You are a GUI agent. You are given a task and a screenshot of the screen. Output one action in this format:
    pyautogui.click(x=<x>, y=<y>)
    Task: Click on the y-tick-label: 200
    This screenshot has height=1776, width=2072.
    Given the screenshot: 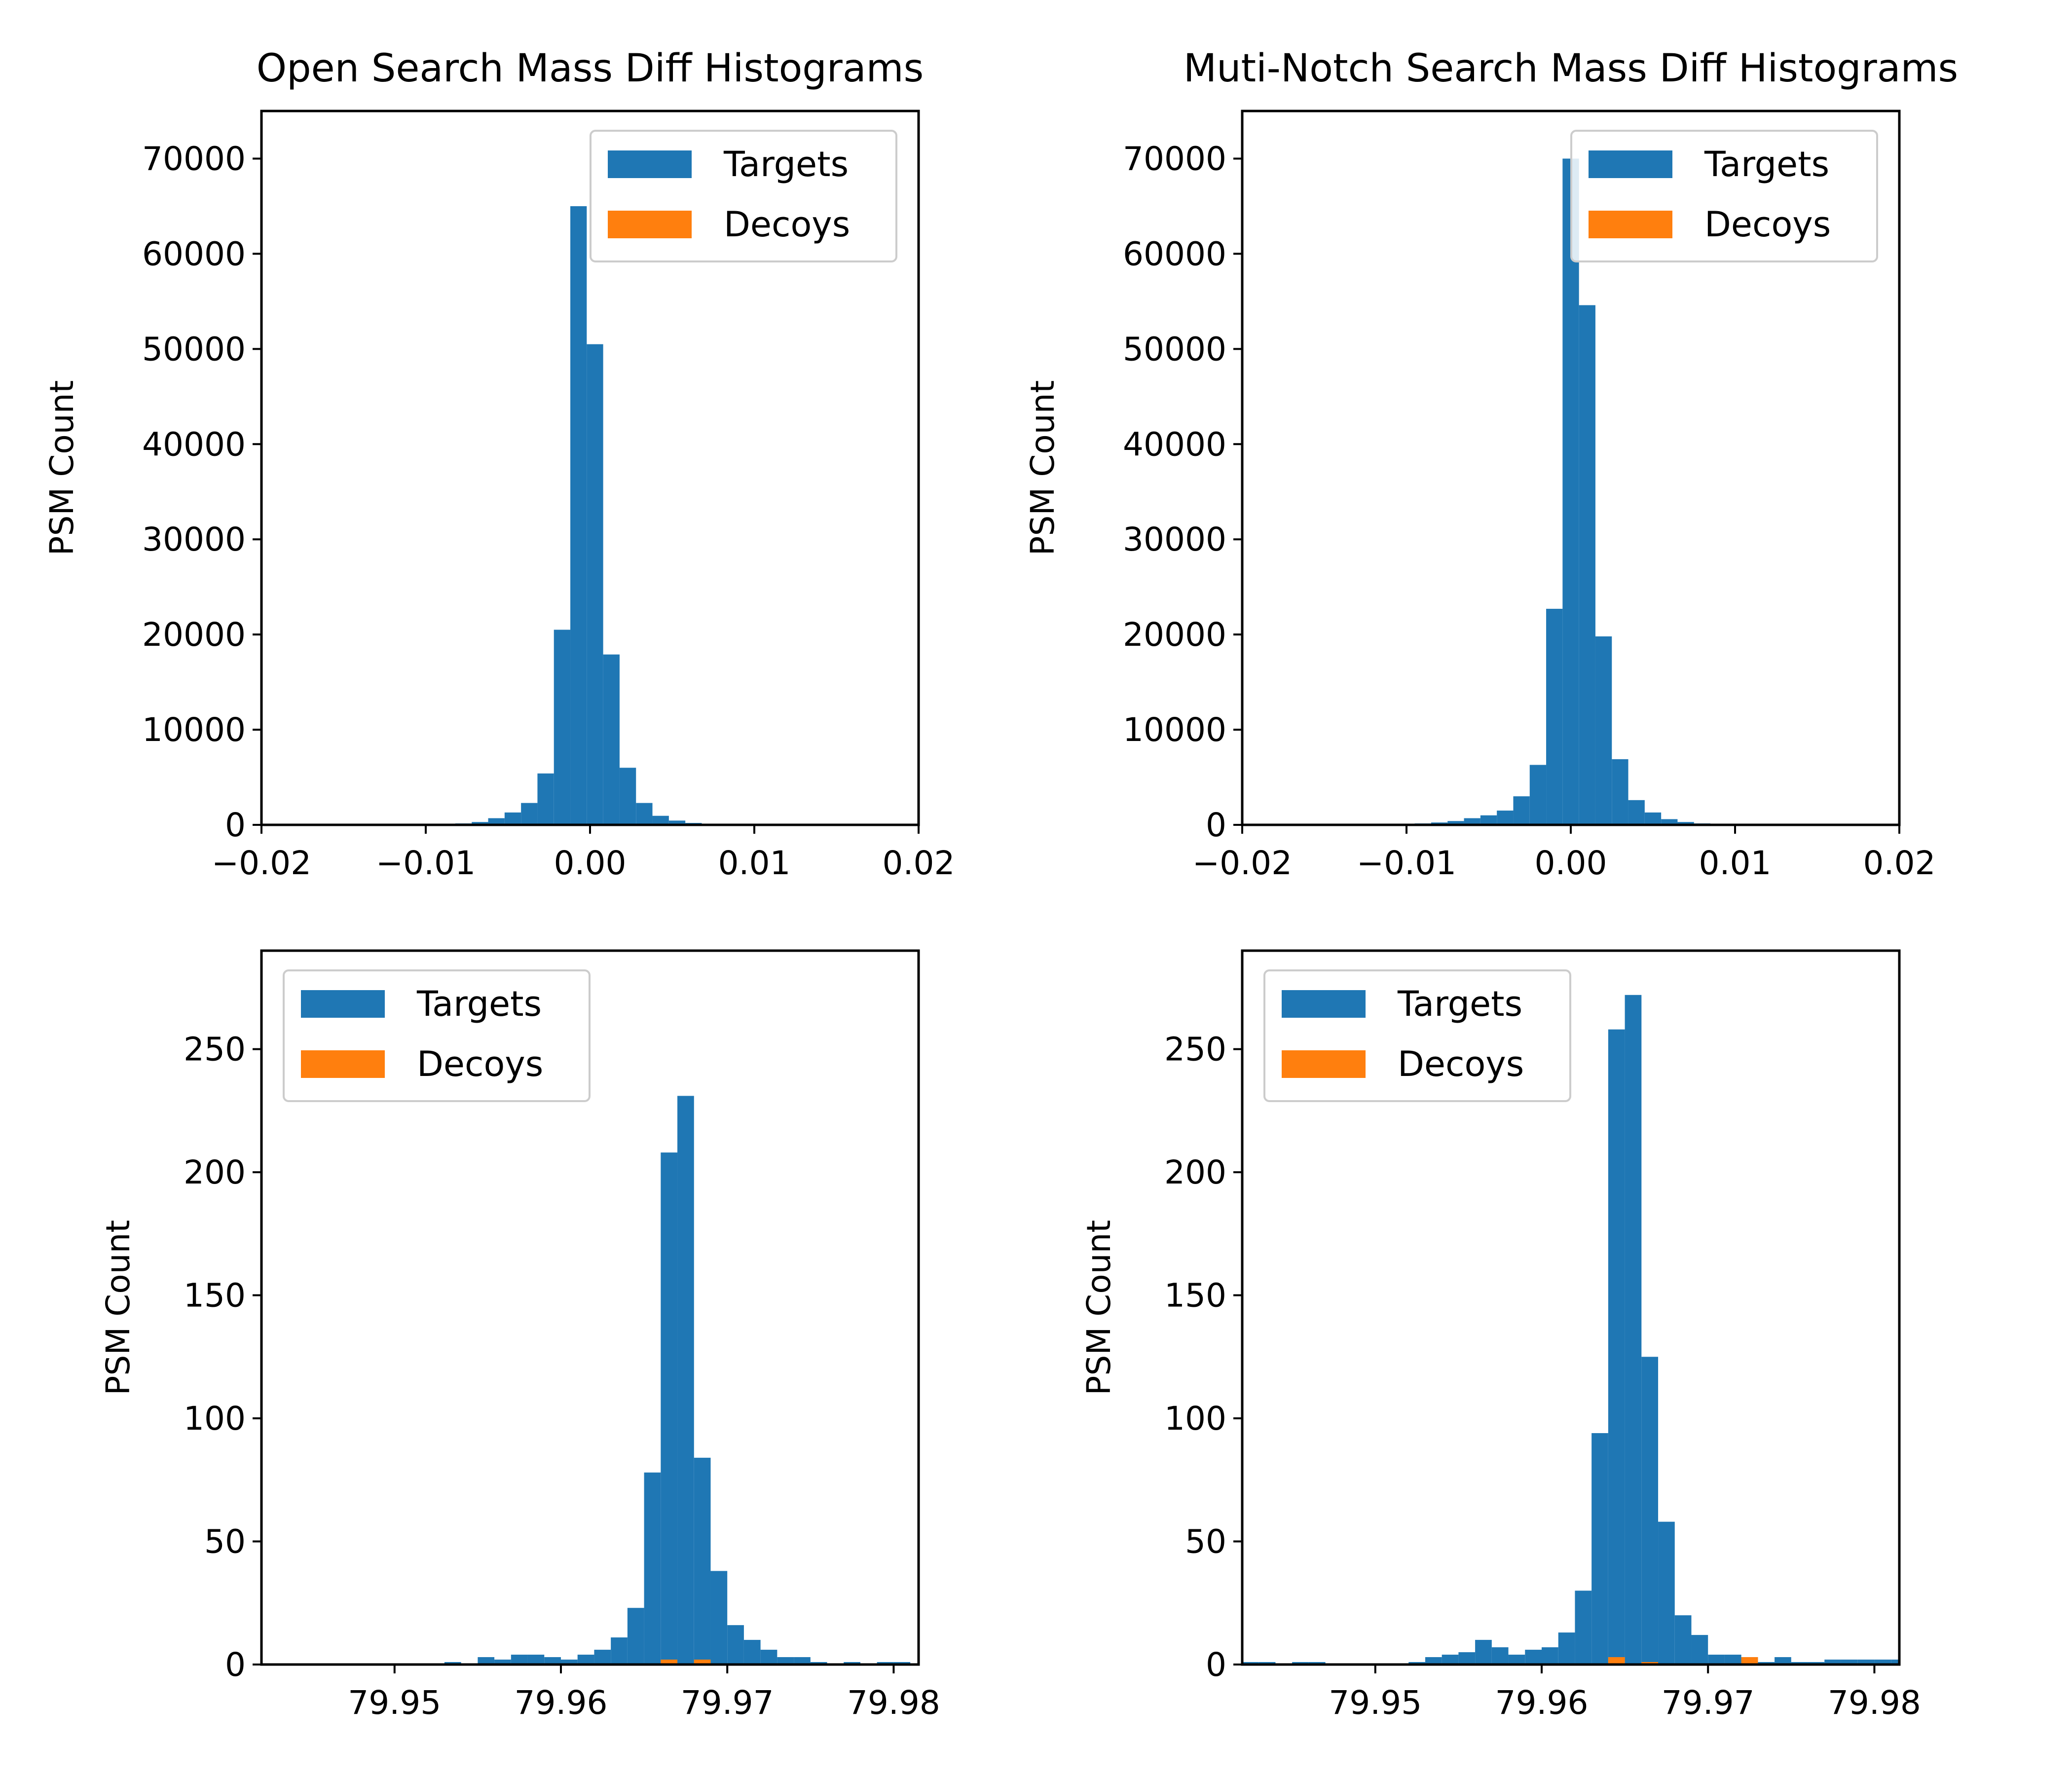 What is the action you would take?
    pyautogui.click(x=215, y=1172)
    